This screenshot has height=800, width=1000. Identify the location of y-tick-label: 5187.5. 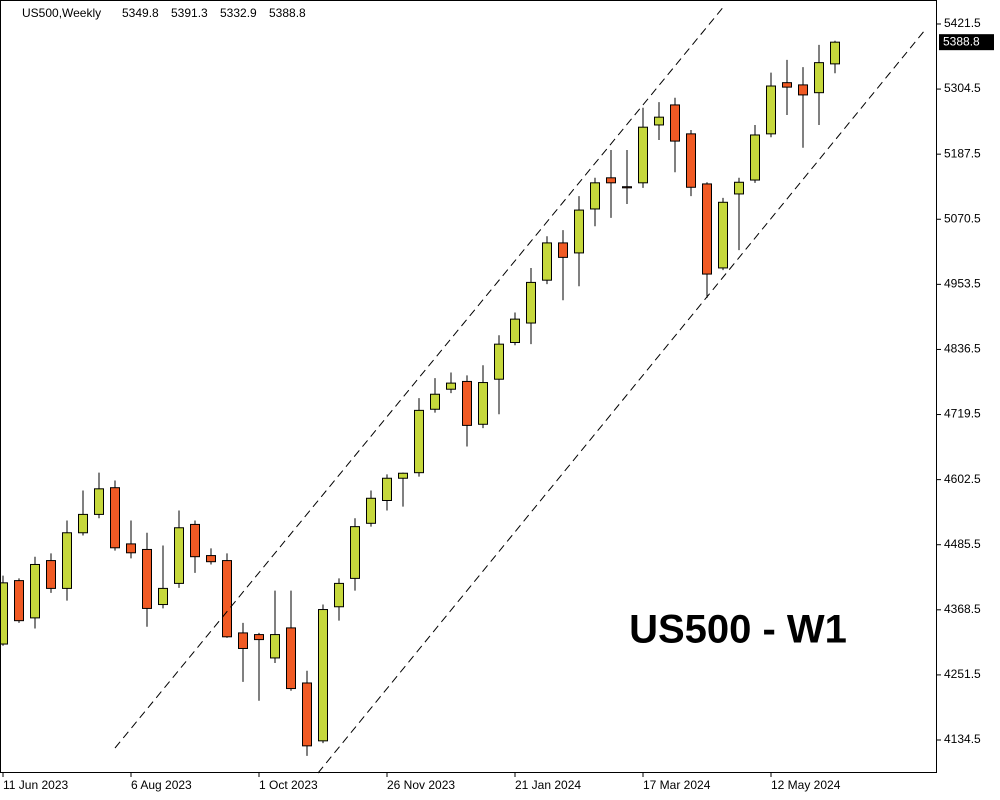
(962, 153).